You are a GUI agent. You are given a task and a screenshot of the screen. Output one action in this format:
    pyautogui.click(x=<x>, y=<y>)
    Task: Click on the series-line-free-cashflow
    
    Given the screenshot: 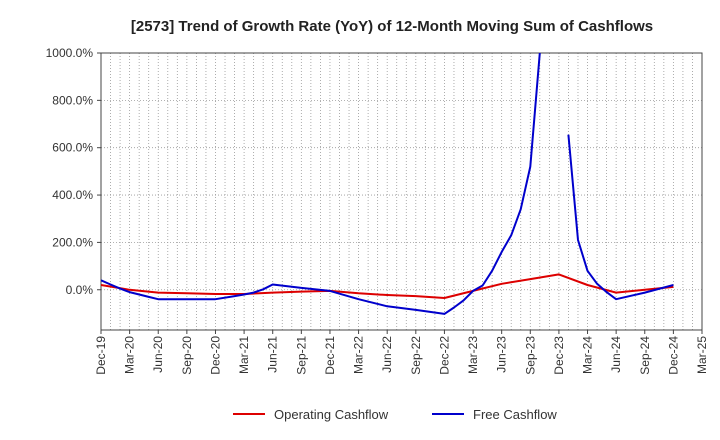 What is the action you would take?
    pyautogui.click(x=620, y=217)
    